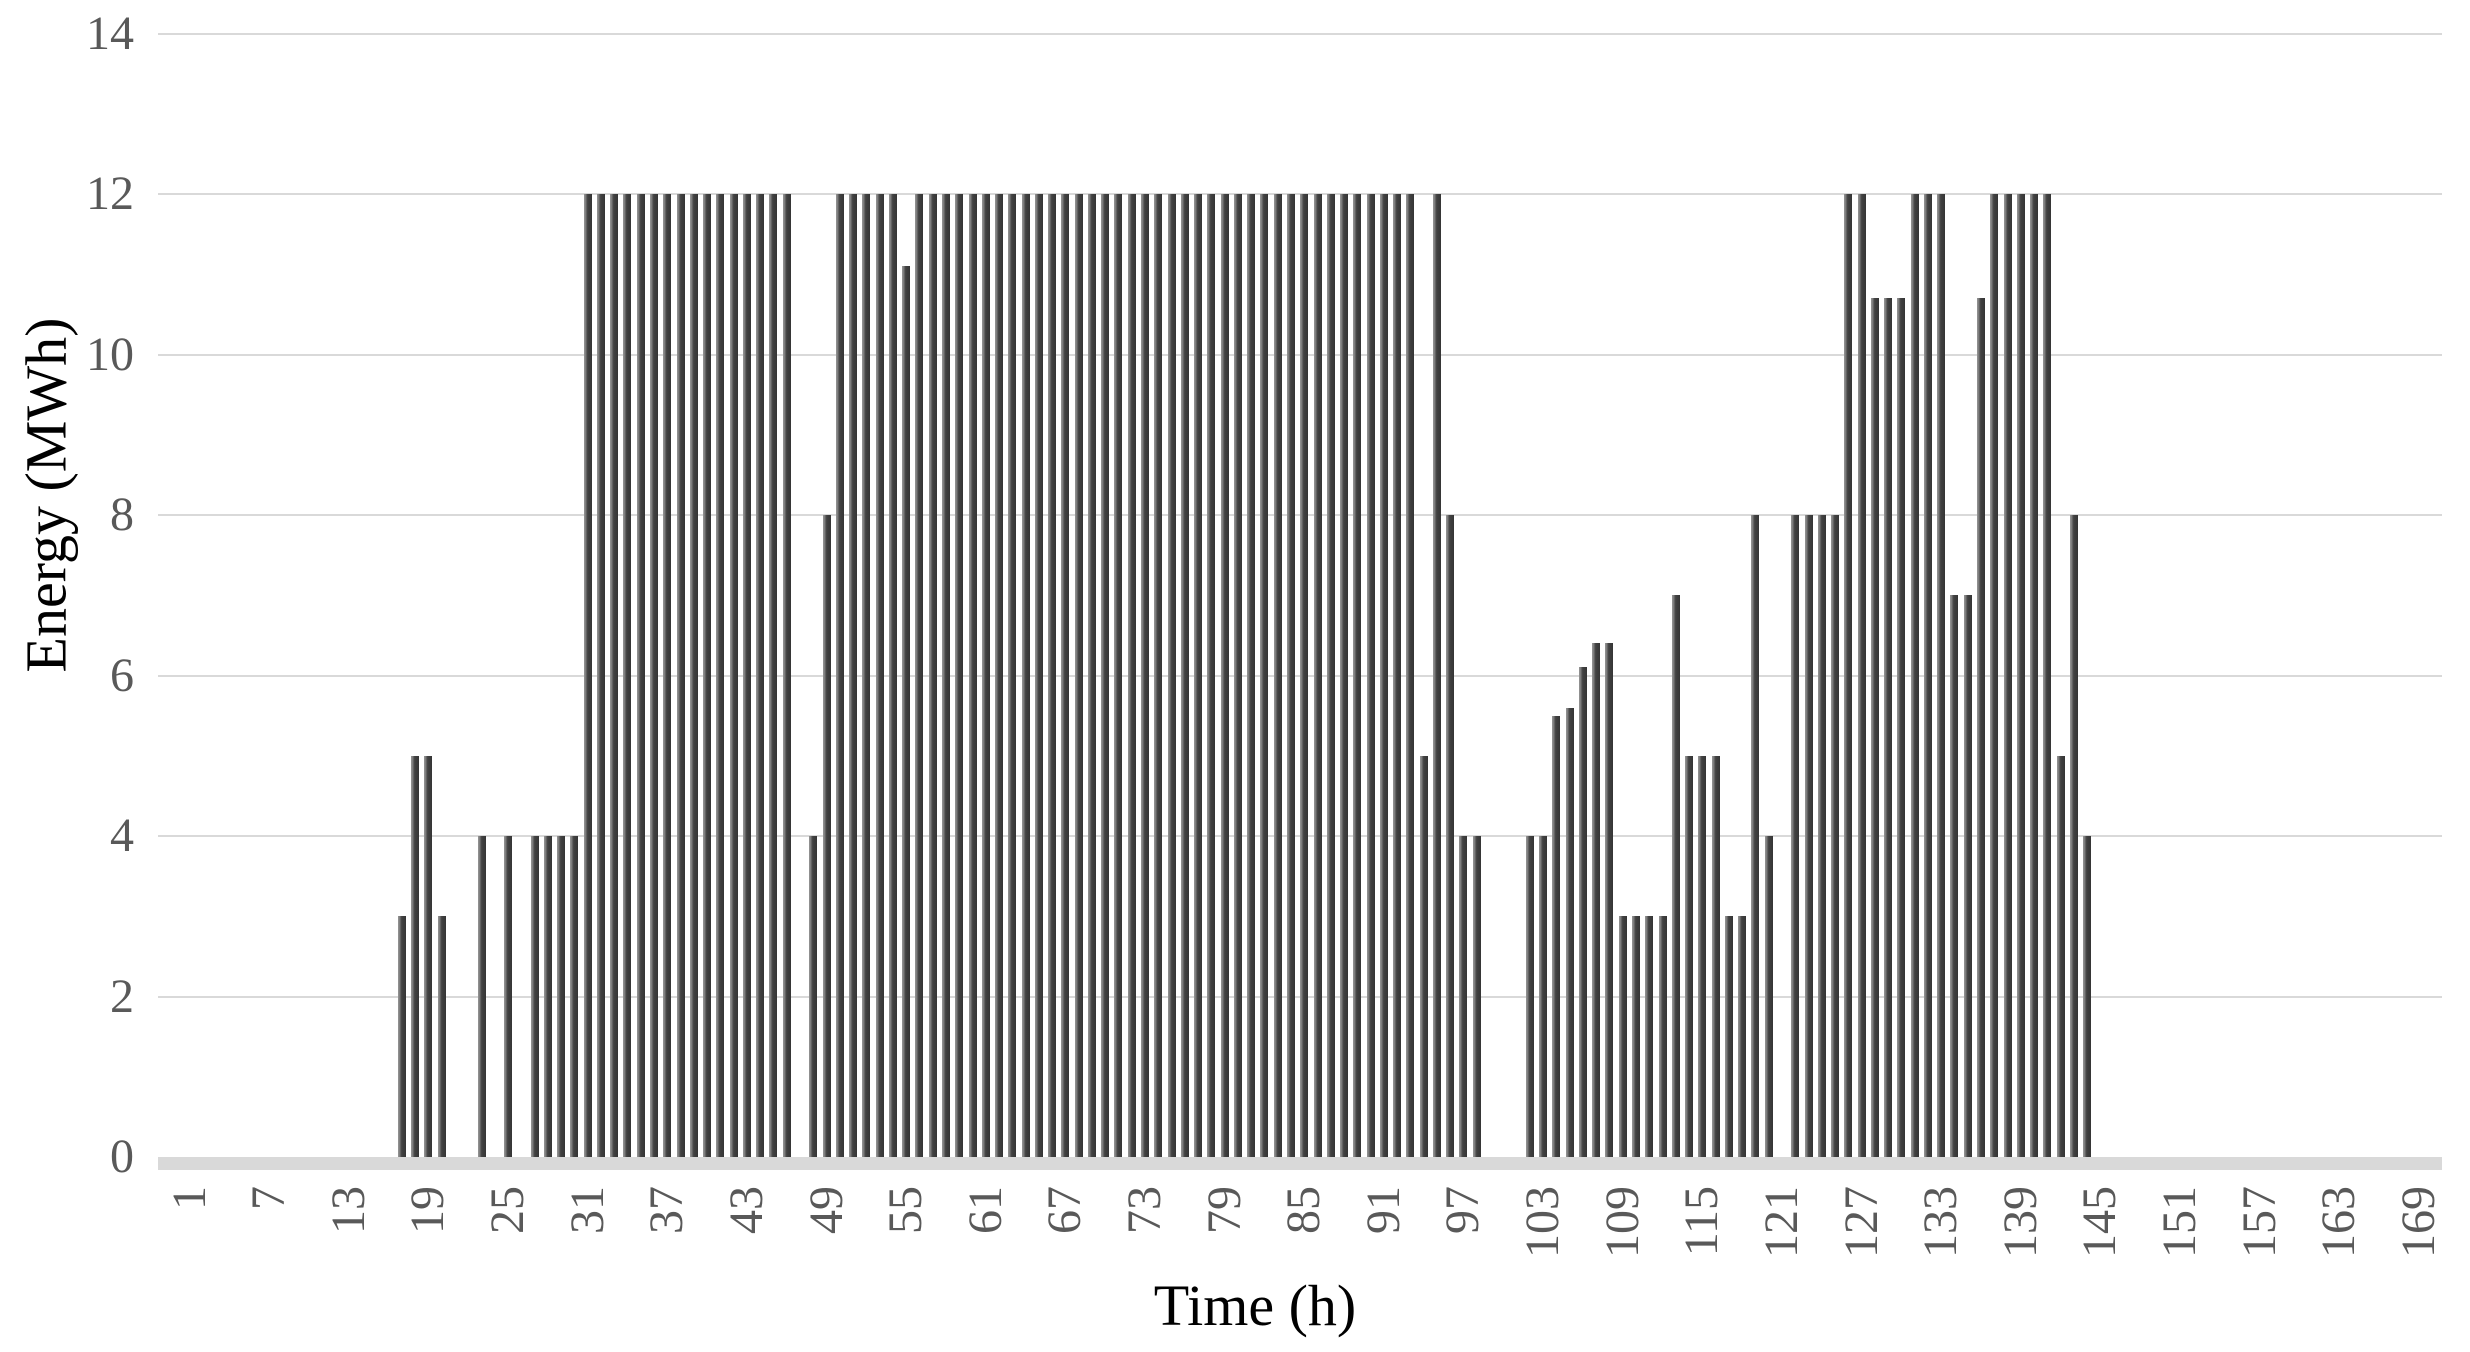  Describe the element at coordinates (1383, 1210) in the screenshot. I see `x-tick-label: 91` at that location.